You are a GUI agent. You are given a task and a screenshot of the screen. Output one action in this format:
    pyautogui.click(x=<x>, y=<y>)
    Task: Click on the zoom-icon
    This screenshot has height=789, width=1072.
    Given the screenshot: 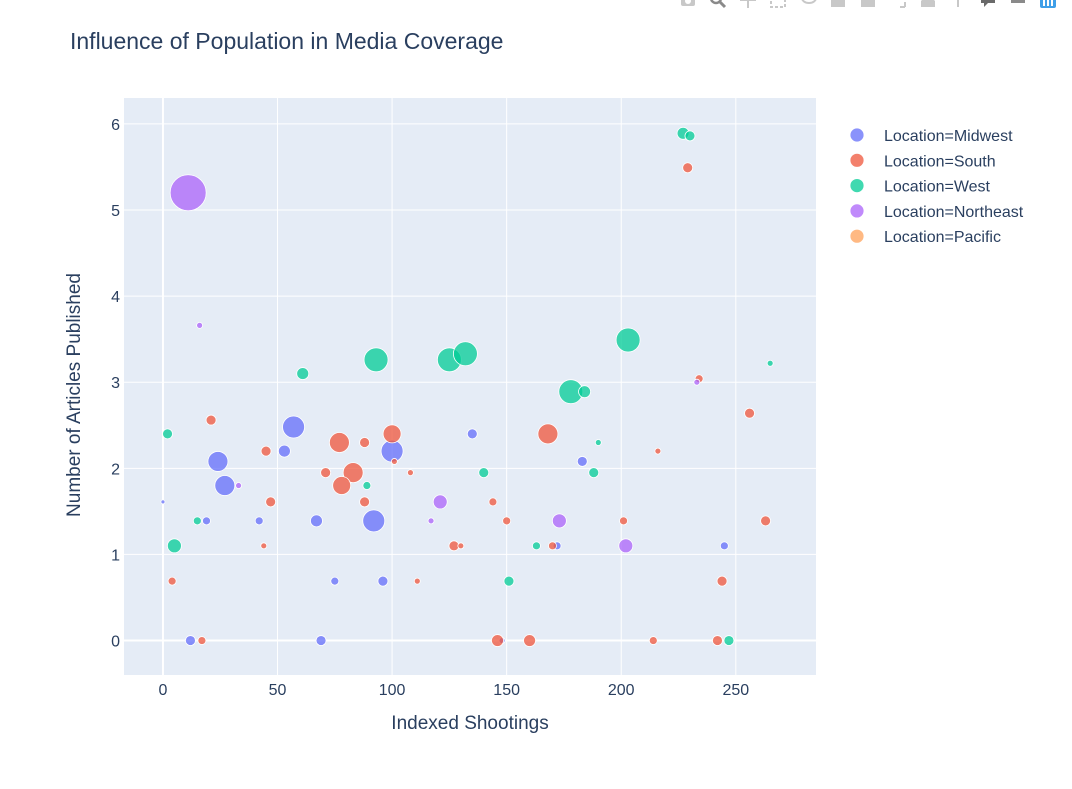 What is the action you would take?
    pyautogui.click(x=718, y=4)
    